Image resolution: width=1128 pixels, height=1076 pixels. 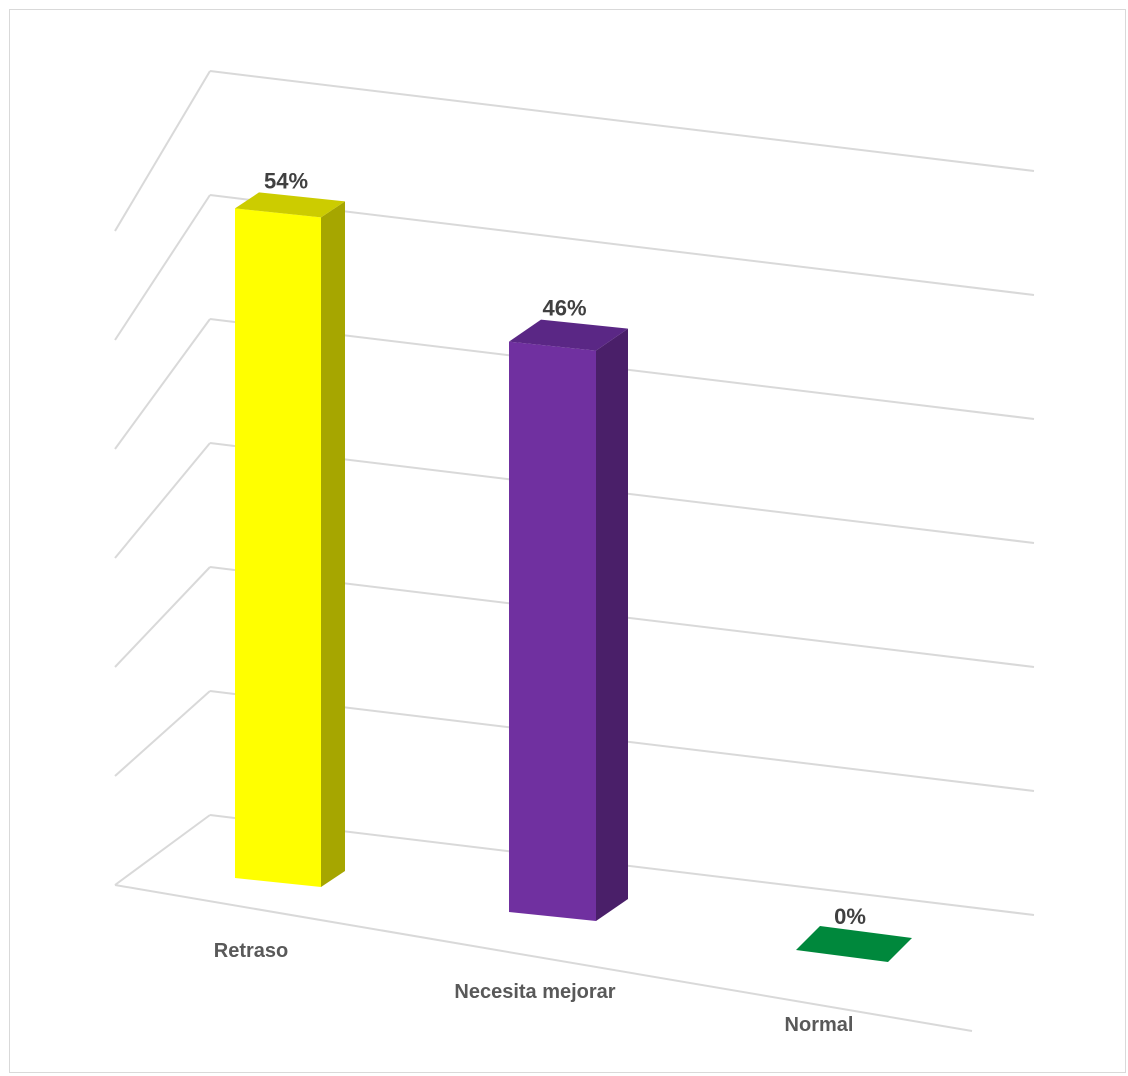 I want to click on bar-retraso, so click(x=290, y=539).